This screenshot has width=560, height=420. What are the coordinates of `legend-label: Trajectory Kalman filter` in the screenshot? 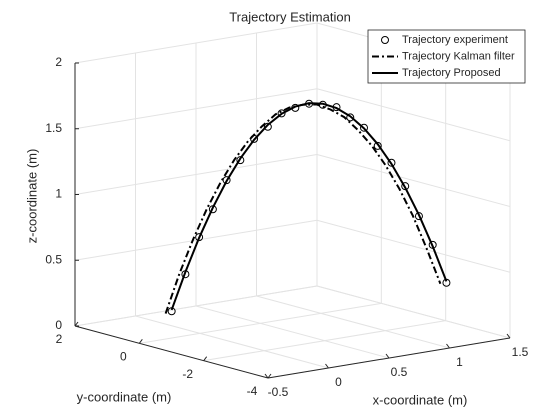 It's located at (458, 56).